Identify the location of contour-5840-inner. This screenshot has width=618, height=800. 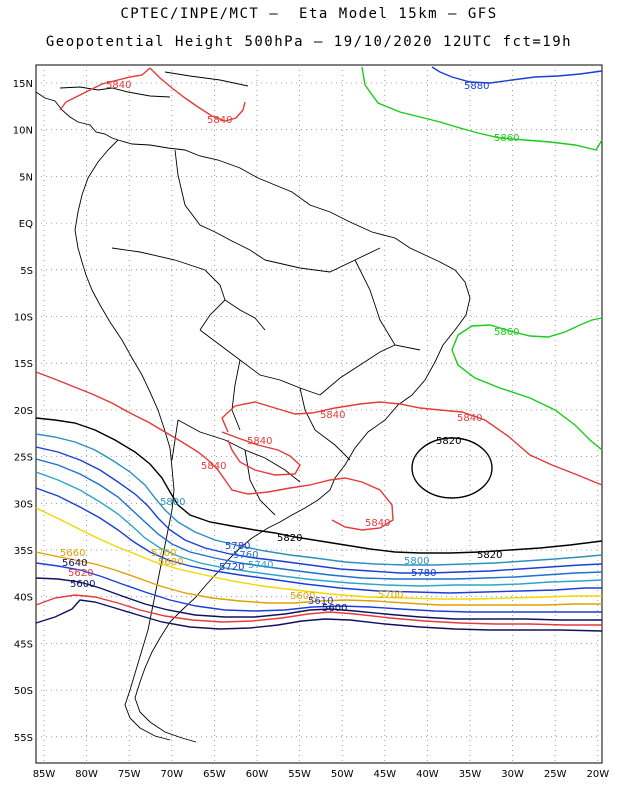
(261, 453).